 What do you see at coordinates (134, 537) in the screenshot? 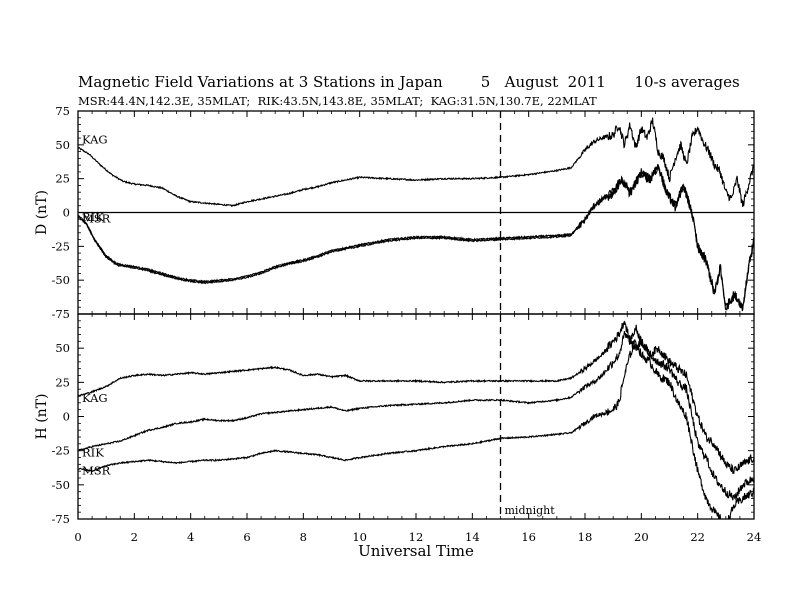
I see `x-tick-label: 2` at bounding box center [134, 537].